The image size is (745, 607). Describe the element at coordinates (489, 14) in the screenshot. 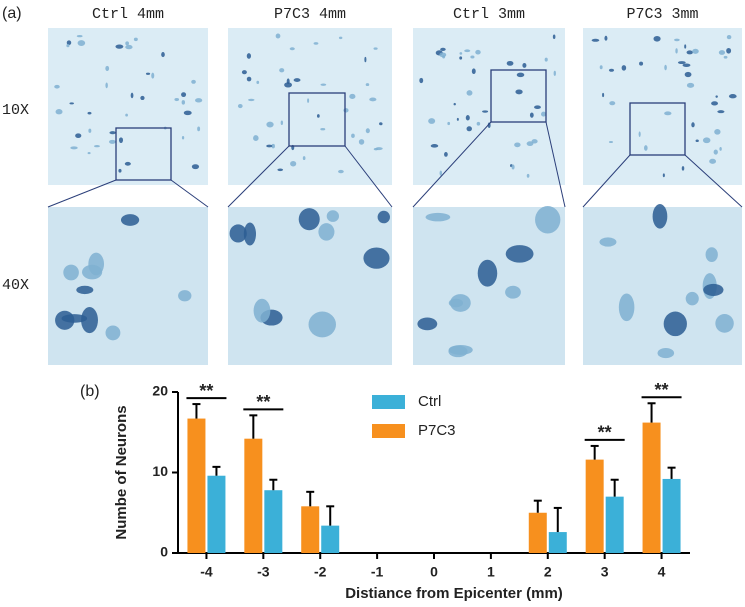

I see `column-label: Ctrl 3mm` at that location.